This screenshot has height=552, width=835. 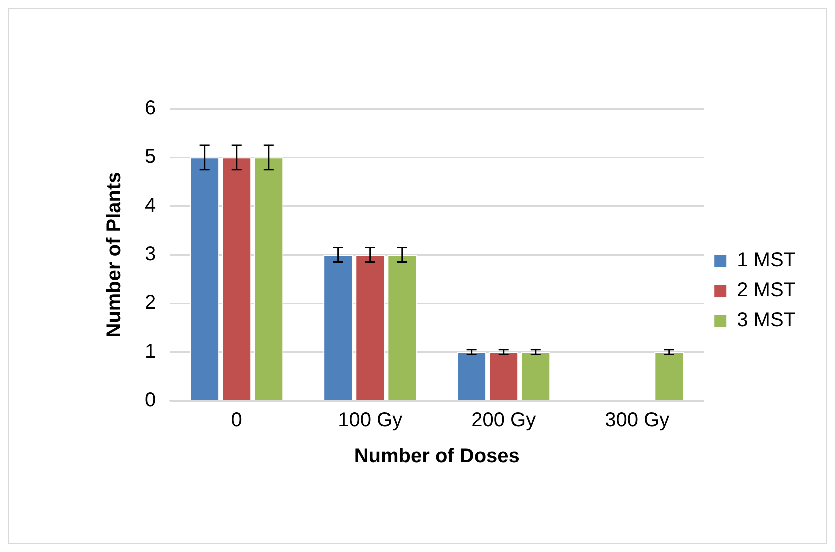 What do you see at coordinates (150, 255) in the screenshot?
I see `y-tick-label: 3` at bounding box center [150, 255].